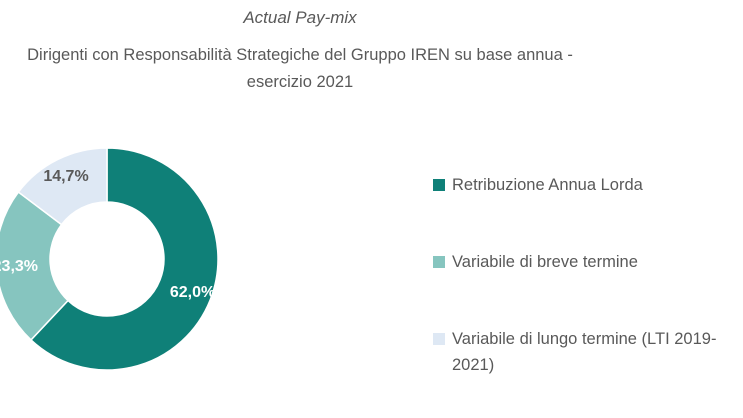 The height and width of the screenshot is (418, 743). Describe the element at coordinates (192, 292) in the screenshot. I see `data-label: 62,0%` at that location.